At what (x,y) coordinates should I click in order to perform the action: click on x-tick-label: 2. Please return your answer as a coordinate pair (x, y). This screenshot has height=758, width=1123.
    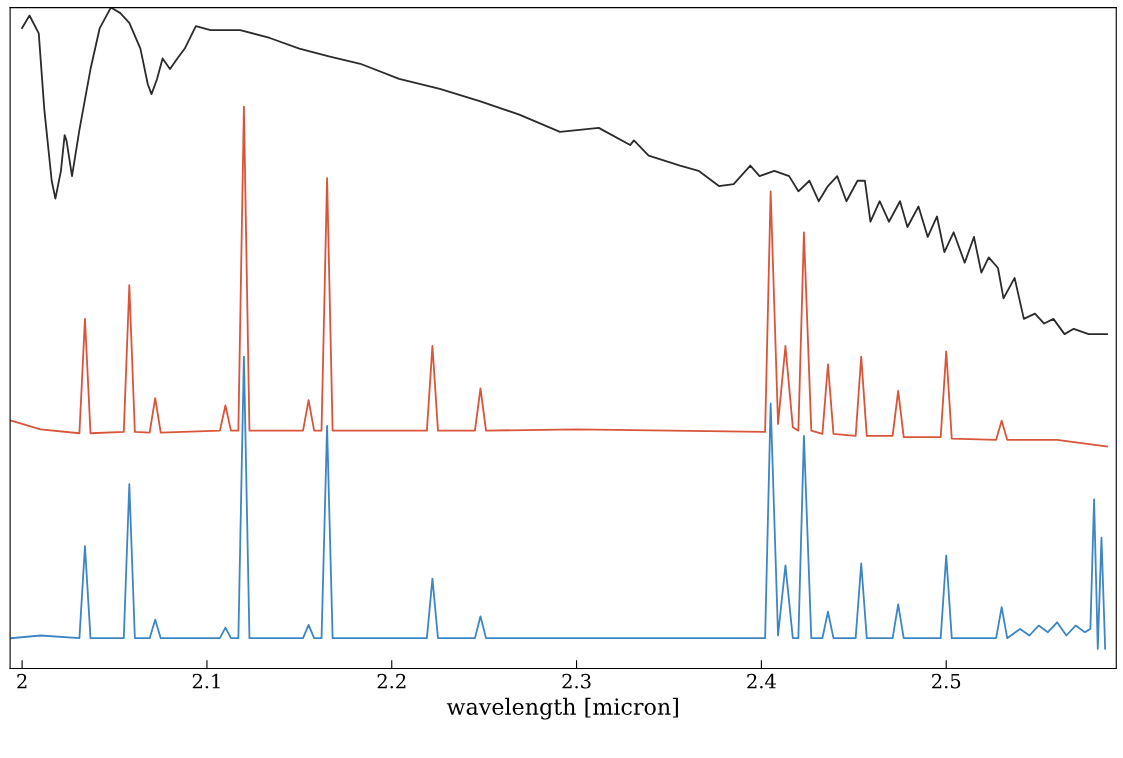
    Looking at the image, I should click on (22, 681).